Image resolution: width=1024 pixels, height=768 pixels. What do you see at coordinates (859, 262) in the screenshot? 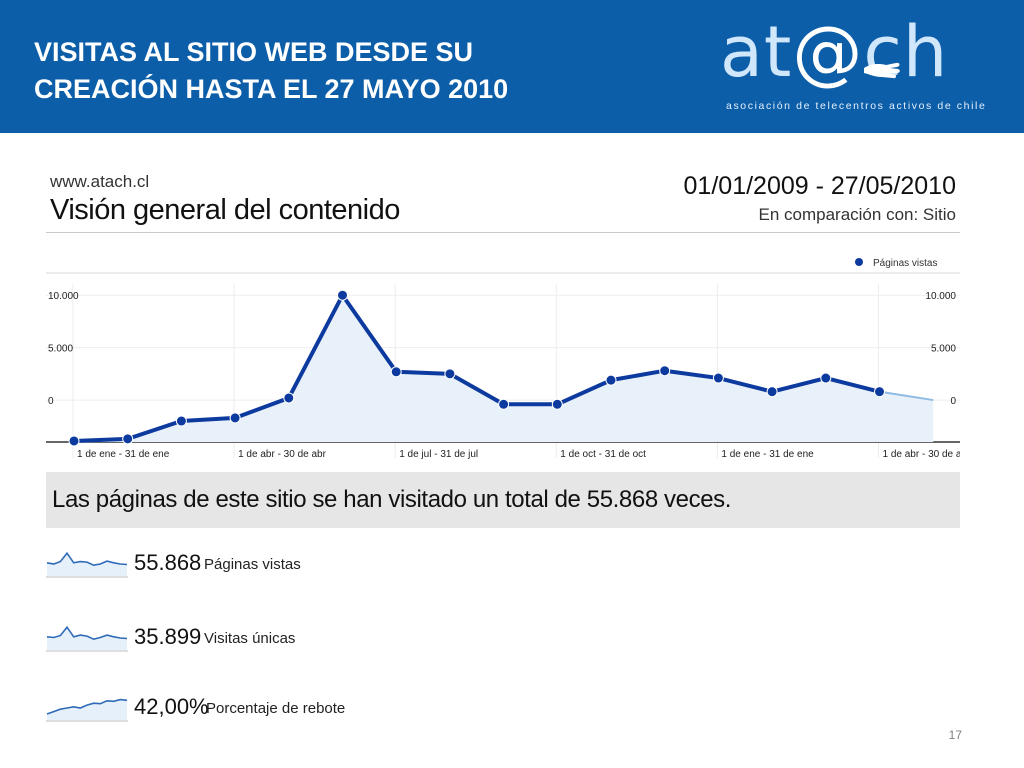
I see `legend-marker` at bounding box center [859, 262].